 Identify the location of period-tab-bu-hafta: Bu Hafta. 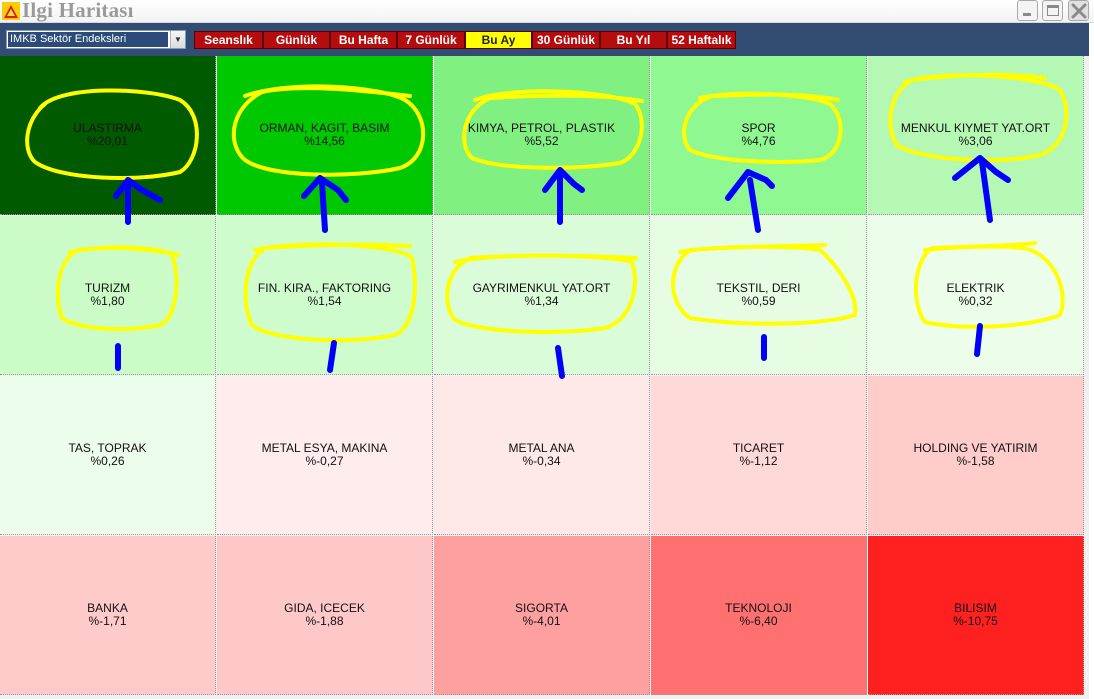
(363, 40).